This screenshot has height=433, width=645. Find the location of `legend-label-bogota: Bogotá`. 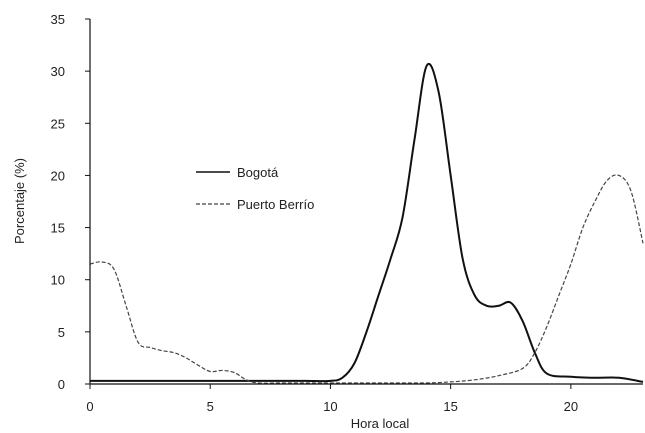

legend-label-bogota: Bogotá is located at coordinates (258, 172).